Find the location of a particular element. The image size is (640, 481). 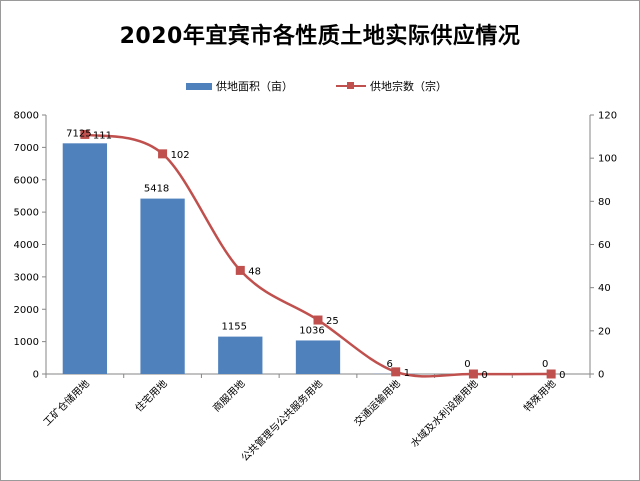

legend-line-label: 供地宗数（宗） is located at coordinates (408, 86).